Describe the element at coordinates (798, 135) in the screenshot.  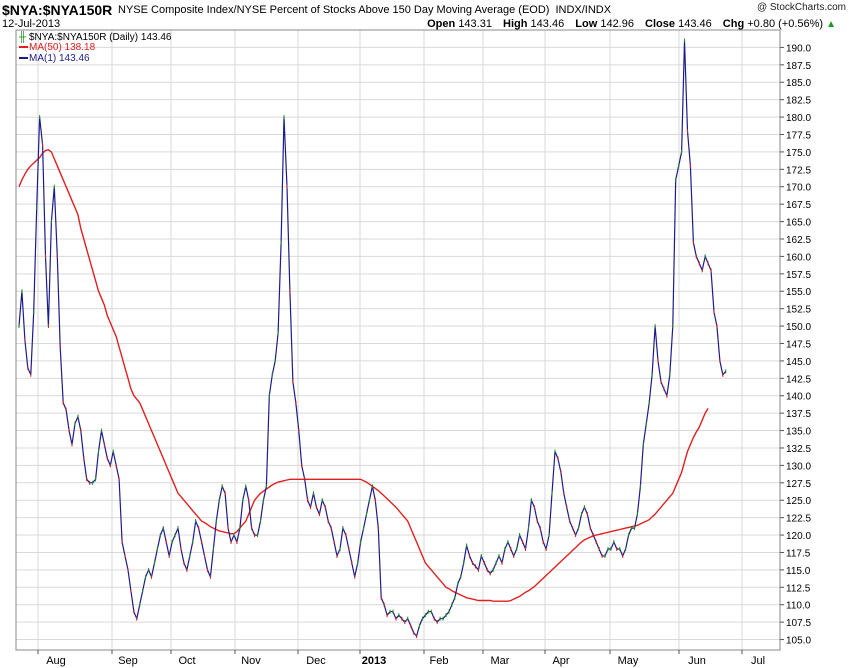
I see `y-tick-label: 177.5` at that location.